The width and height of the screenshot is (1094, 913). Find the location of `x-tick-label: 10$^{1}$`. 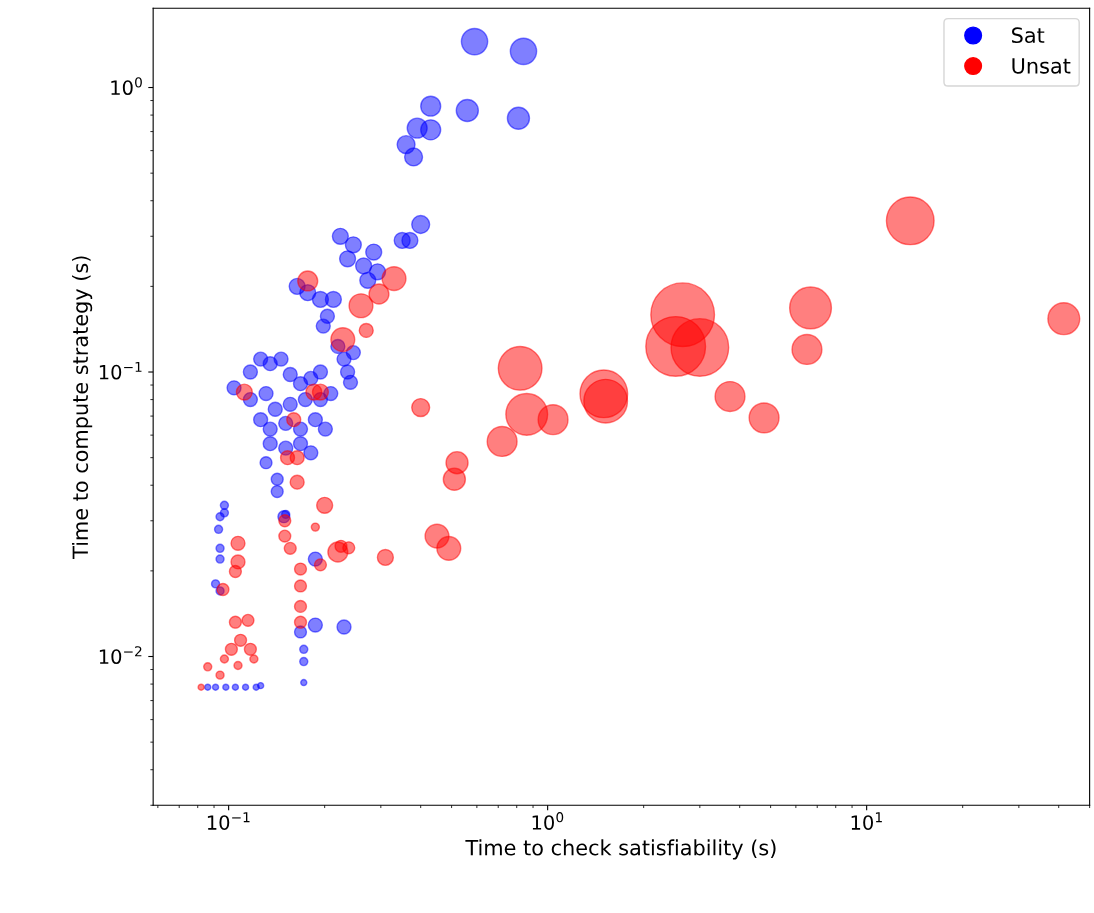

x-tick-label: 10$^{1}$ is located at coordinates (866, 821).